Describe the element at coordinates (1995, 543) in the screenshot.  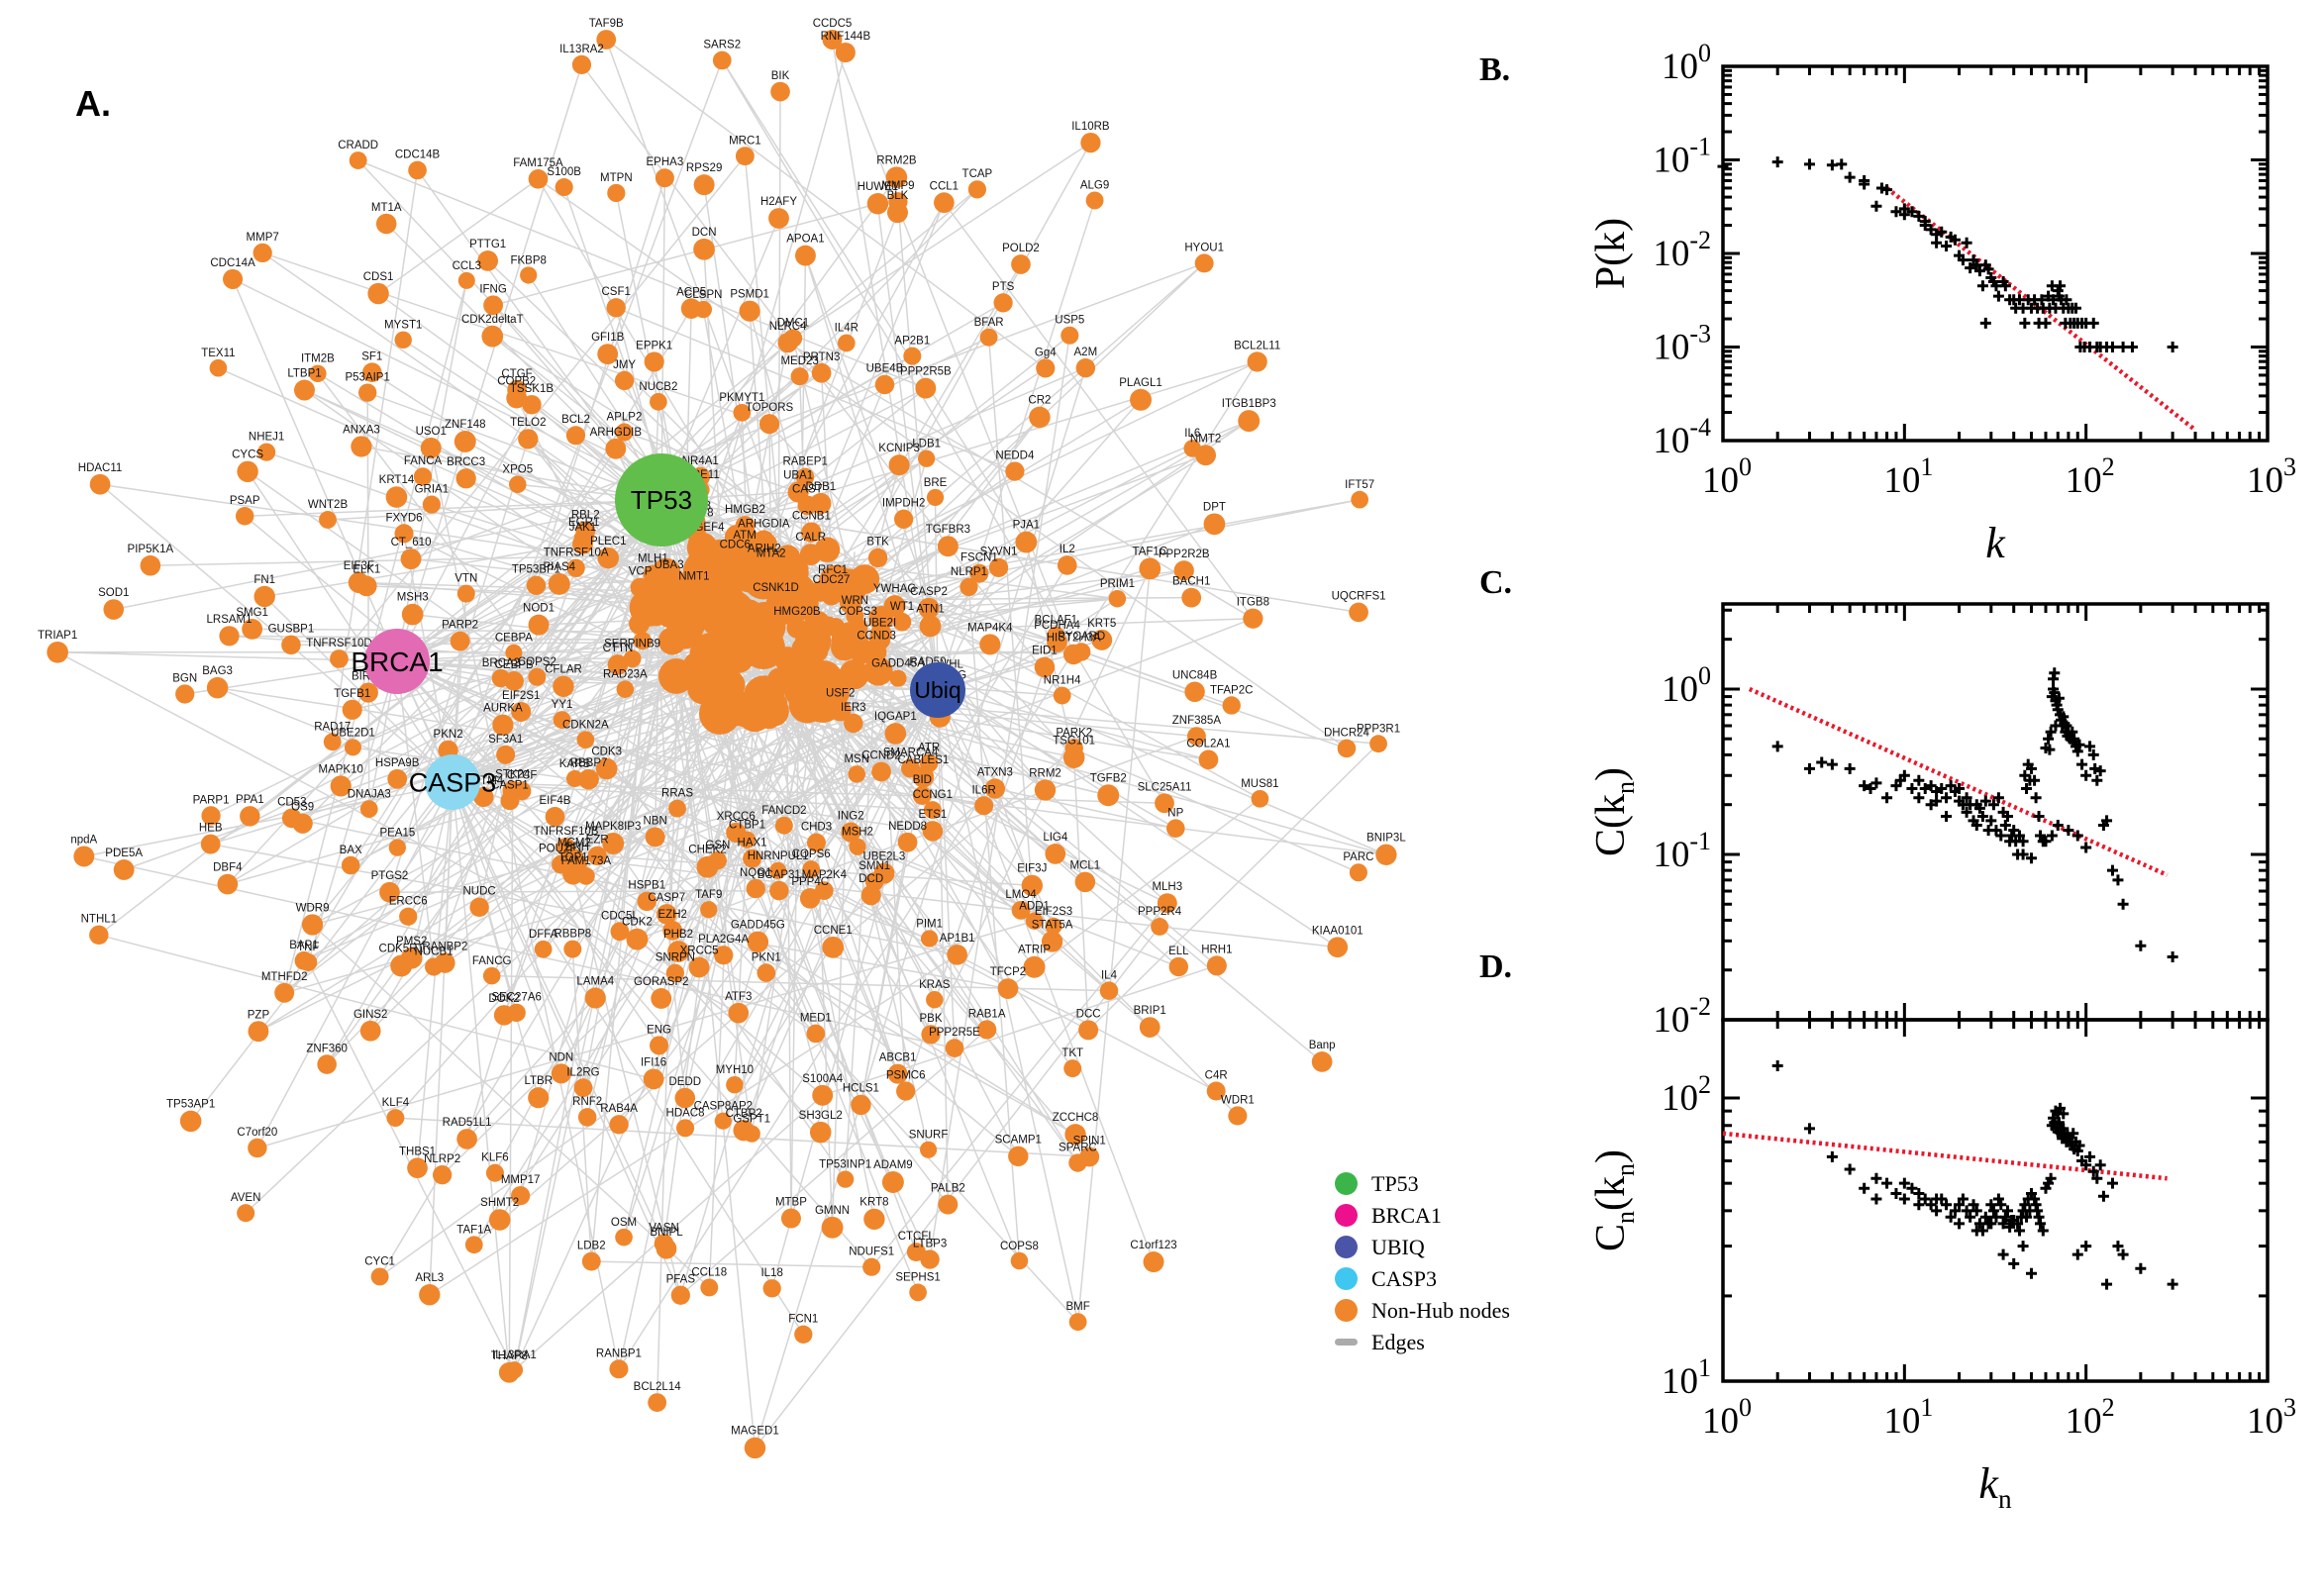
I see `x-axis-label: k` at that location.